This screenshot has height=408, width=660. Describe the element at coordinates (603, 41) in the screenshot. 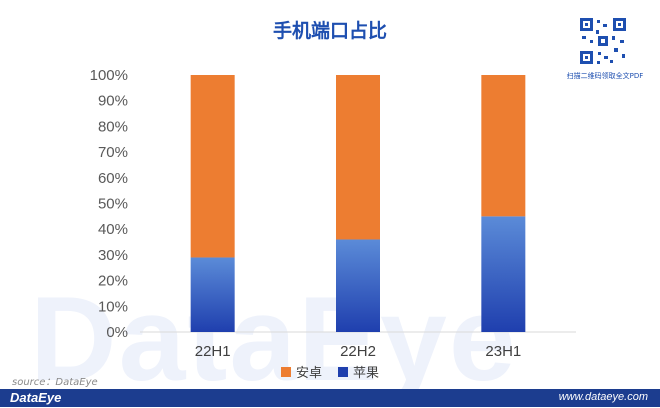

I see `qr-code-icon` at that location.